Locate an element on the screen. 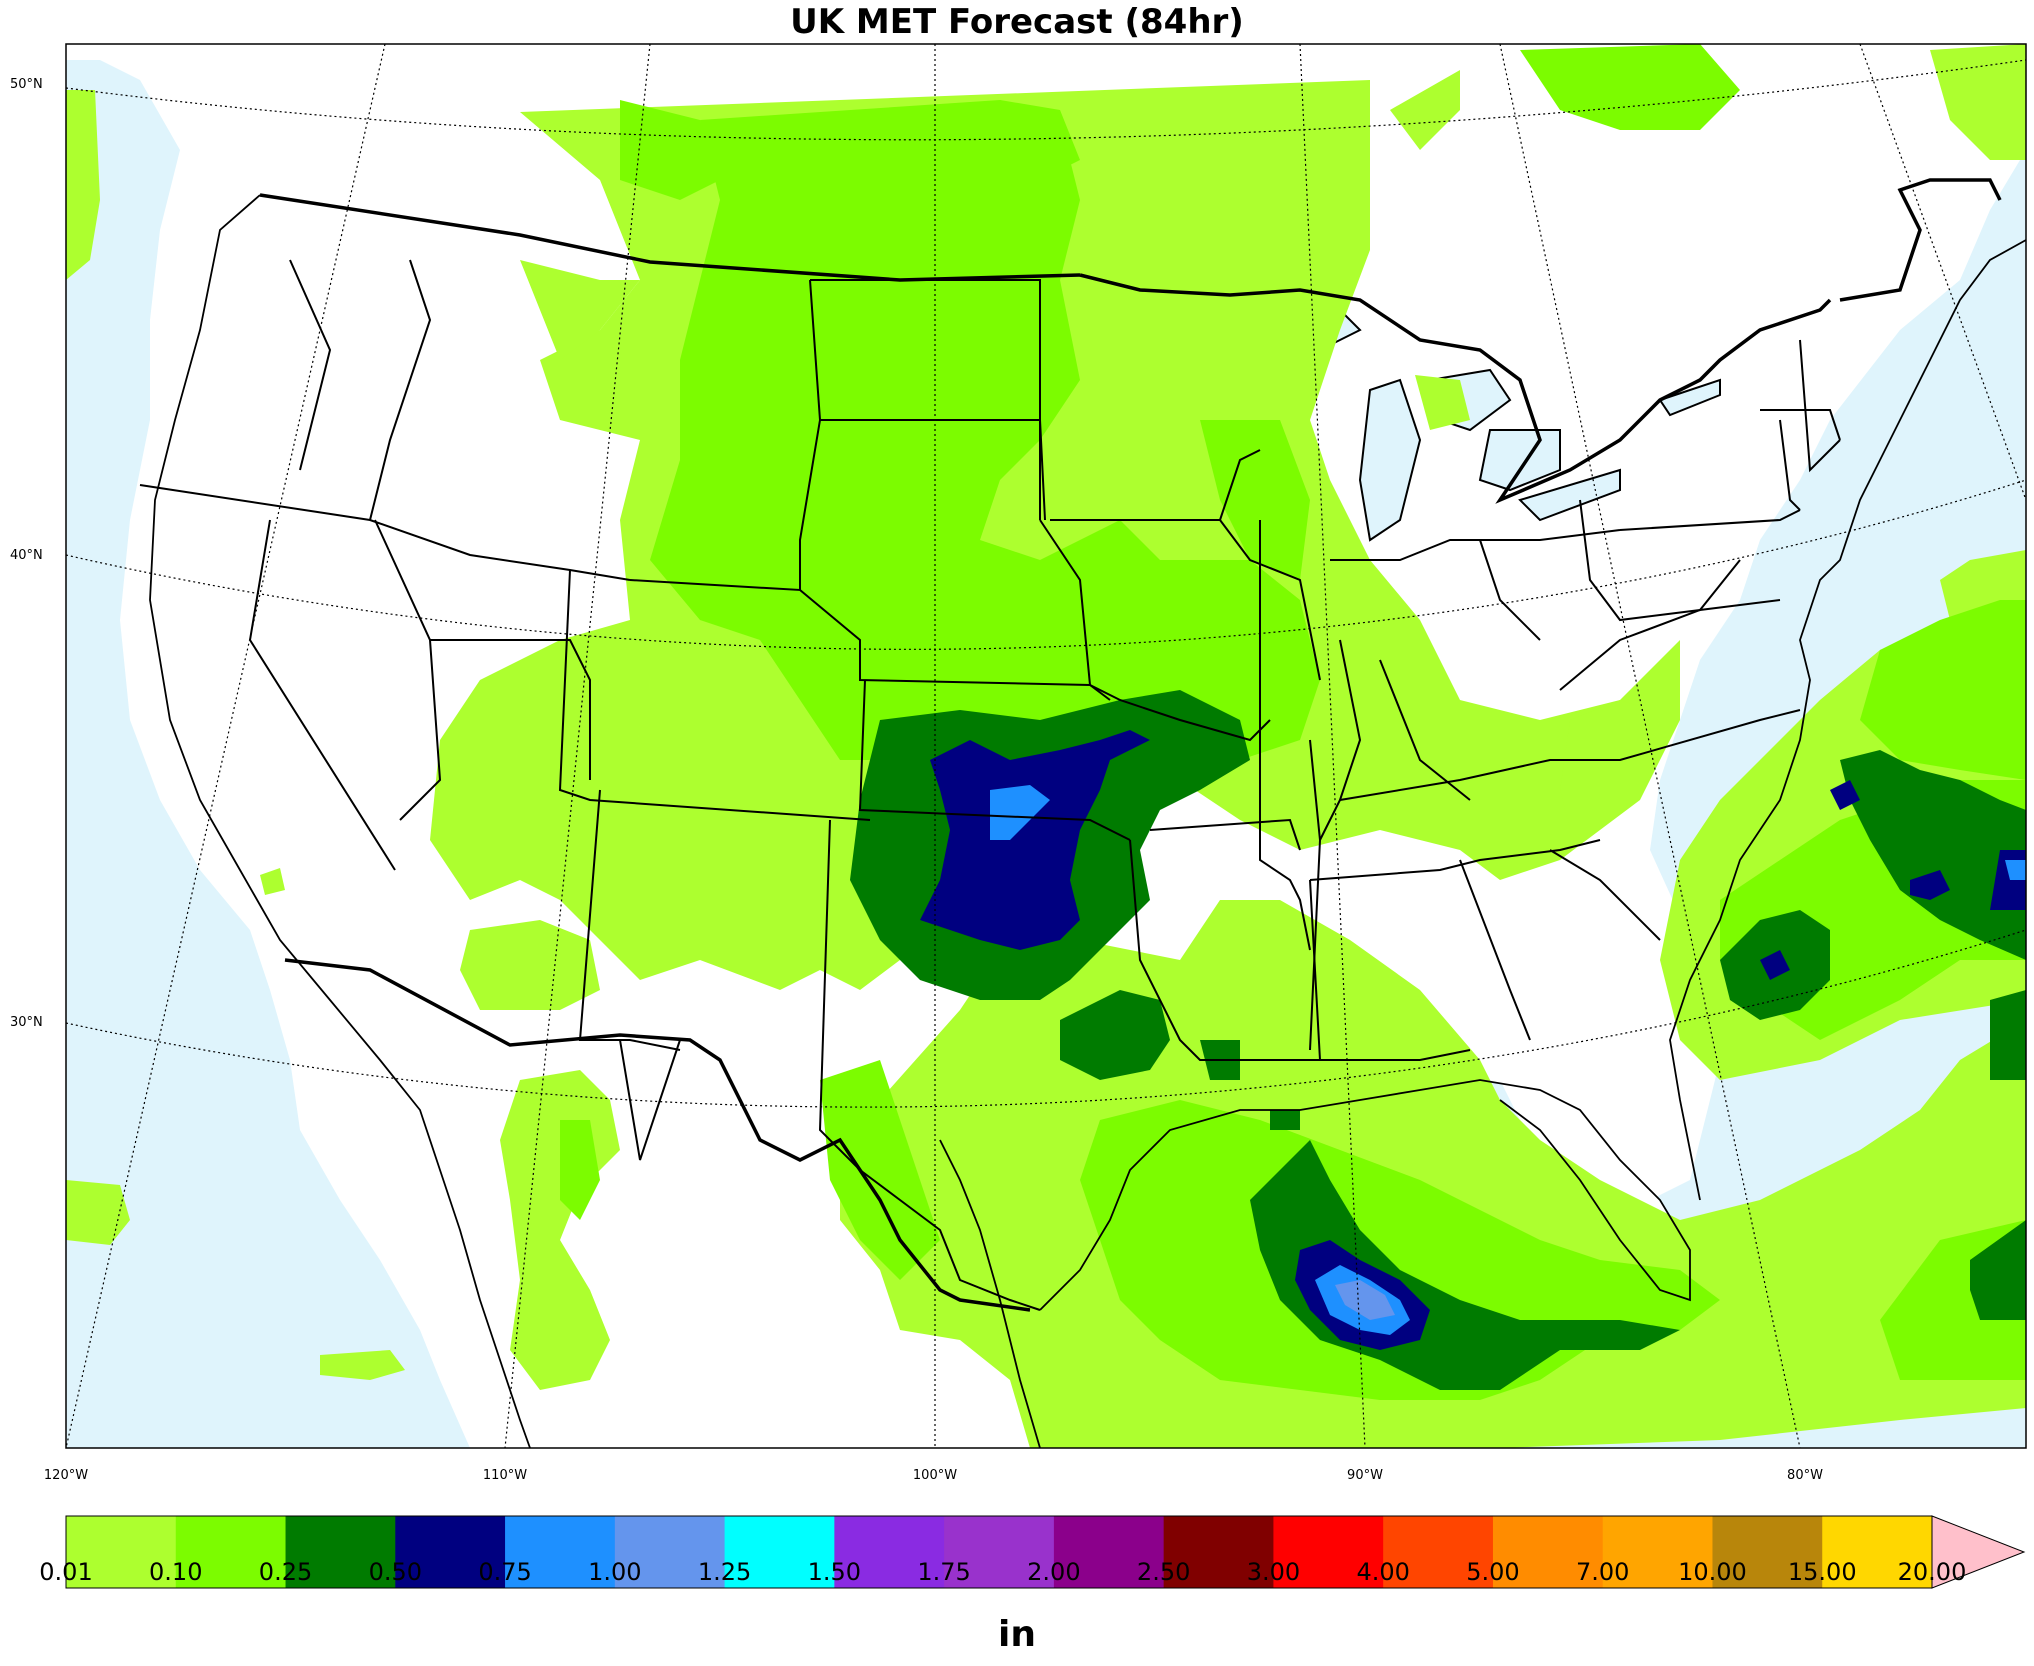  colorbar-tick-label: 15.00 is located at coordinates (1822, 1572).